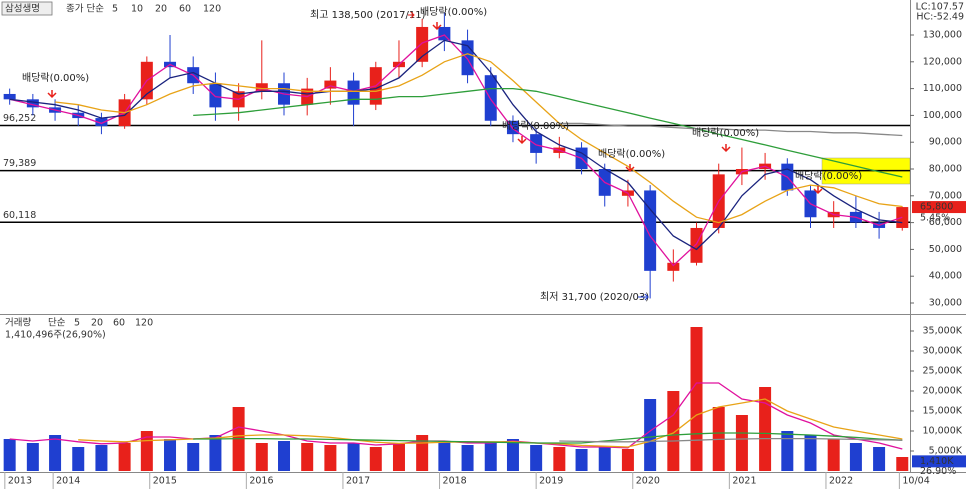  Describe the element at coordinates (57, 323) in the screenshot. I see `volume-prefix: 단순` at that location.